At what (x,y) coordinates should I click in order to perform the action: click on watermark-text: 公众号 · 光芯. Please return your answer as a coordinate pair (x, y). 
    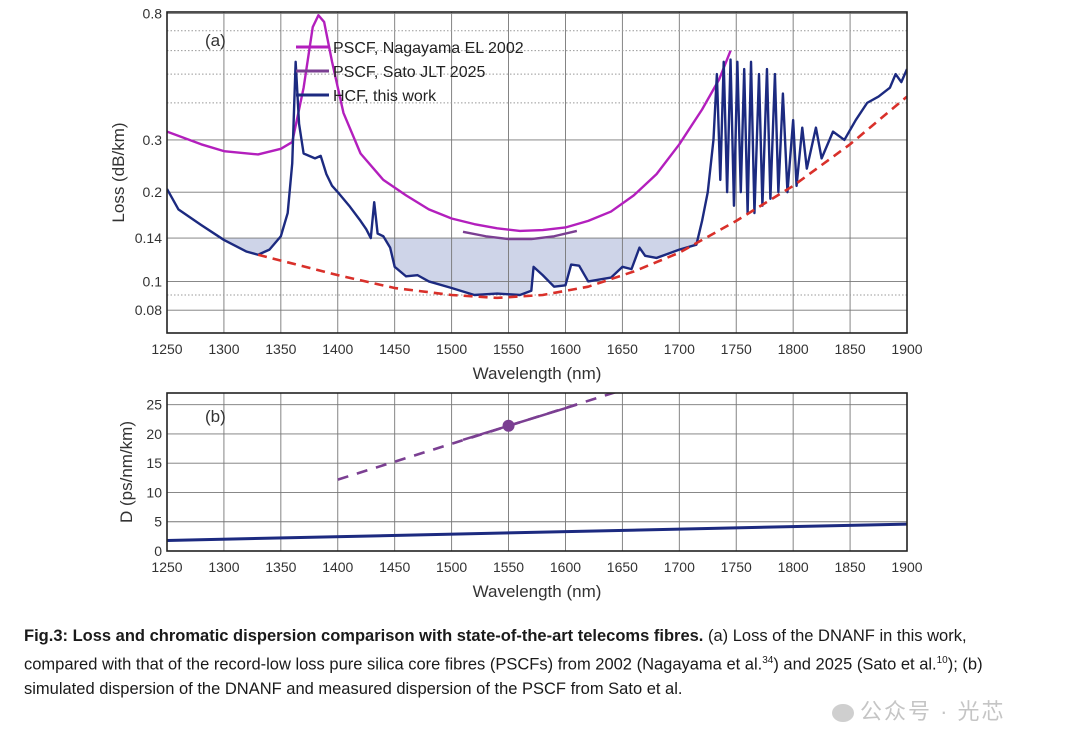
    Looking at the image, I should click on (933, 711).